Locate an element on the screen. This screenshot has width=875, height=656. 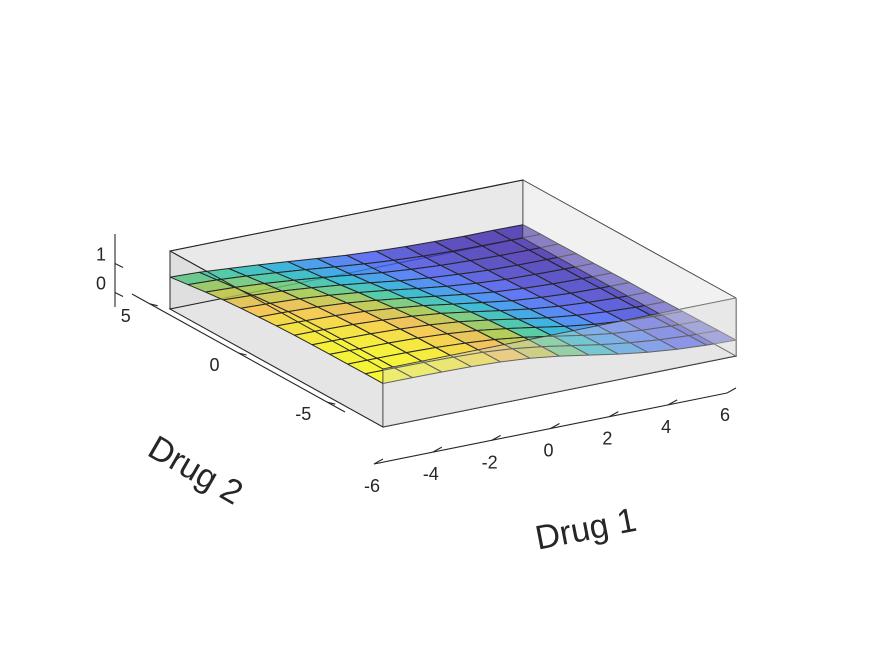
x-tick-label: 0 is located at coordinates (548, 451).